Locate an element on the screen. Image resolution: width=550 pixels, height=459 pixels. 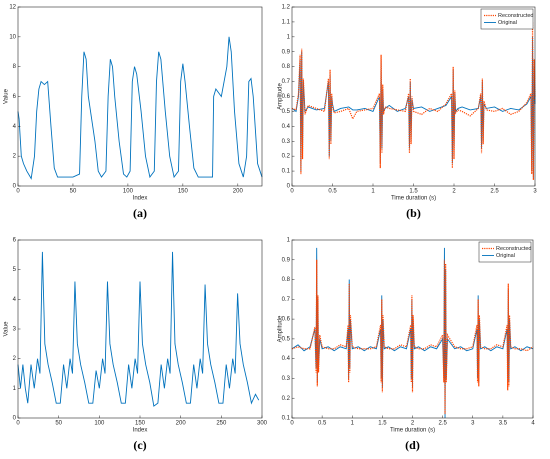
y-tick-label: 8 is located at coordinates (15, 67).